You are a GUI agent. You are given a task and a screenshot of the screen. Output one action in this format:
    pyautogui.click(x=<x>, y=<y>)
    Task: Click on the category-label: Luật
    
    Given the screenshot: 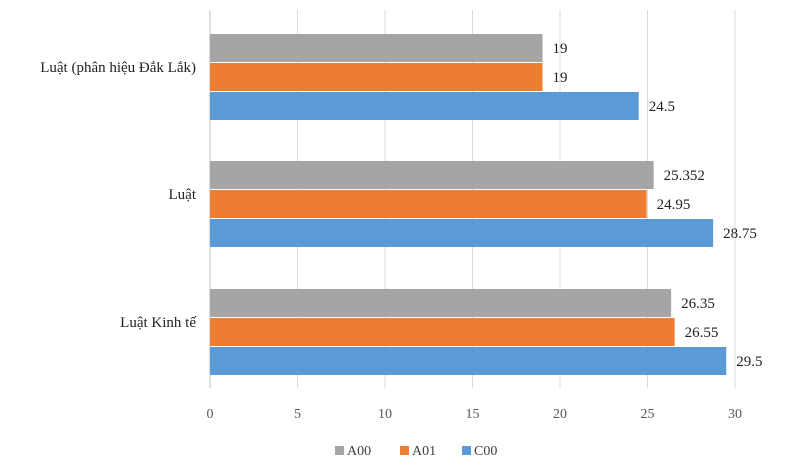 What is the action you would take?
    pyautogui.click(x=183, y=195)
    